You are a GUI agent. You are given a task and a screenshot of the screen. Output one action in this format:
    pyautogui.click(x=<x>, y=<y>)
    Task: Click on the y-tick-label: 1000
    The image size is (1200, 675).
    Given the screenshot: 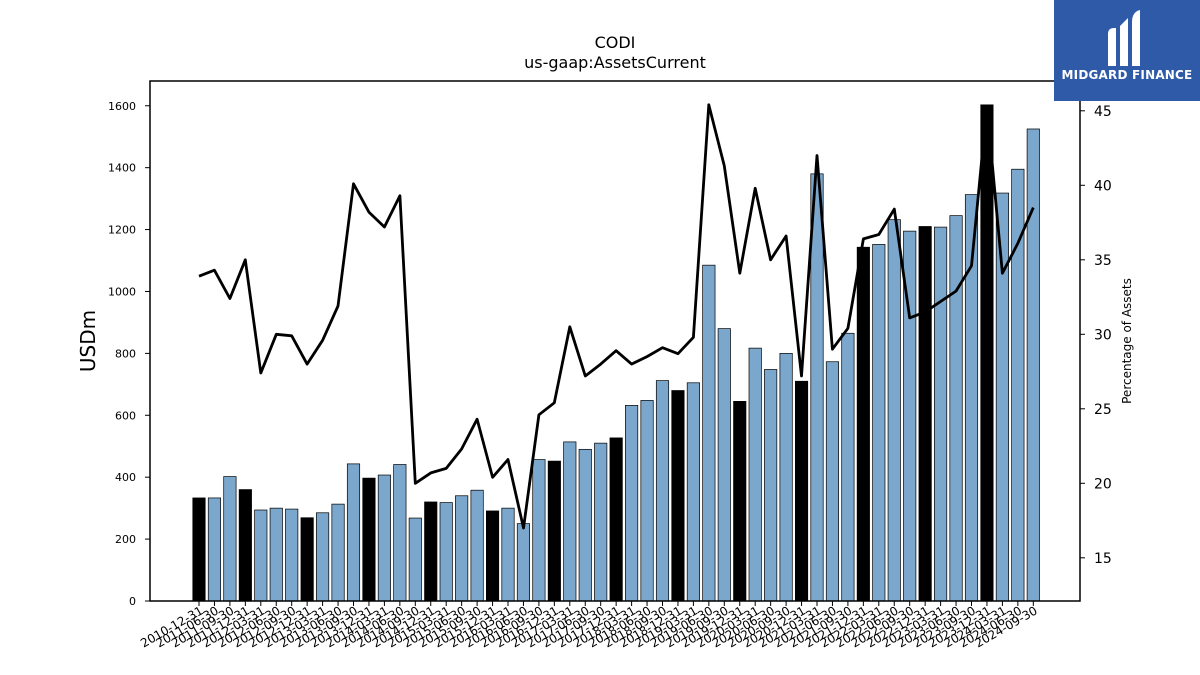 What is the action you would take?
    pyautogui.click(x=122, y=291)
    